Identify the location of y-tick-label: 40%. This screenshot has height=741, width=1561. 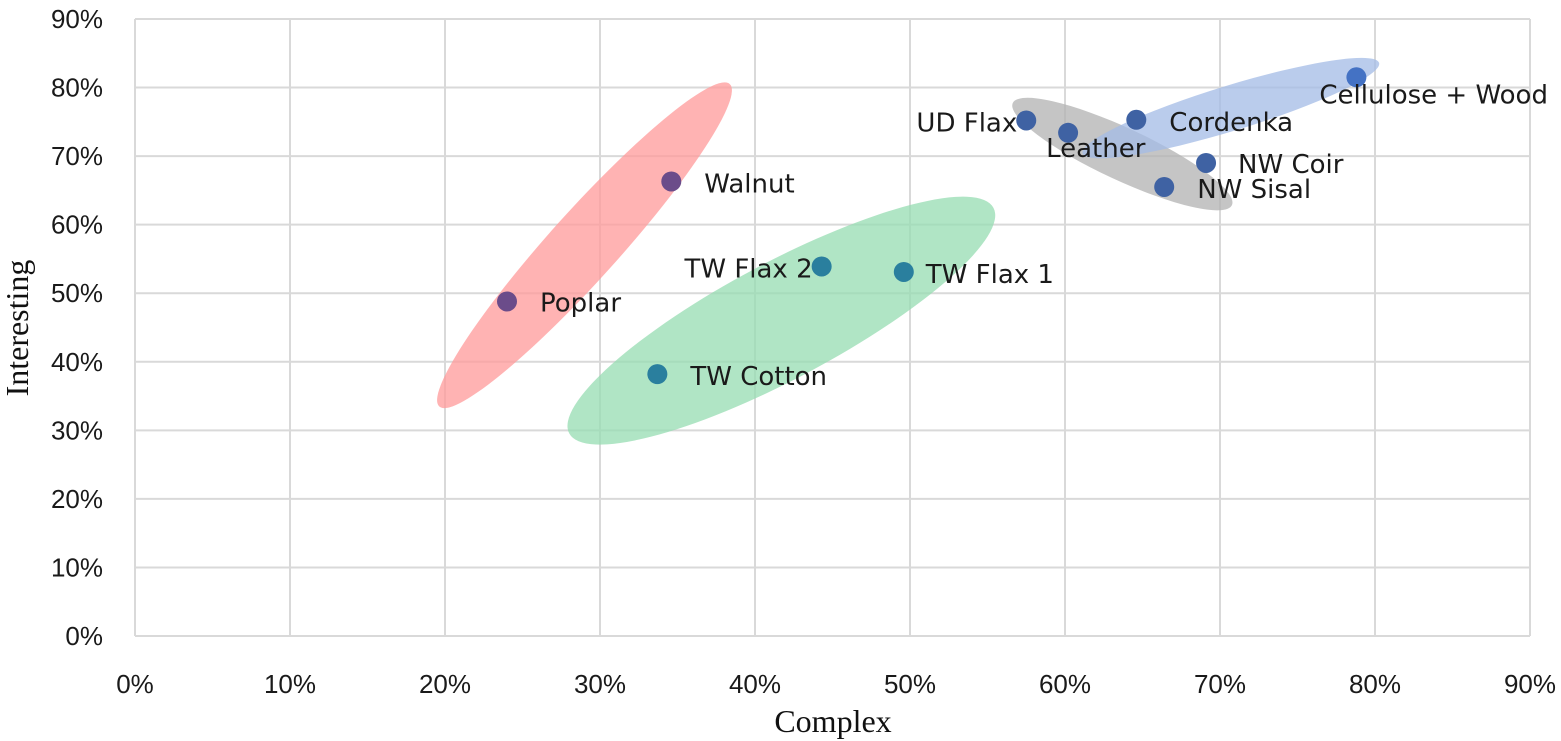
(77, 362).